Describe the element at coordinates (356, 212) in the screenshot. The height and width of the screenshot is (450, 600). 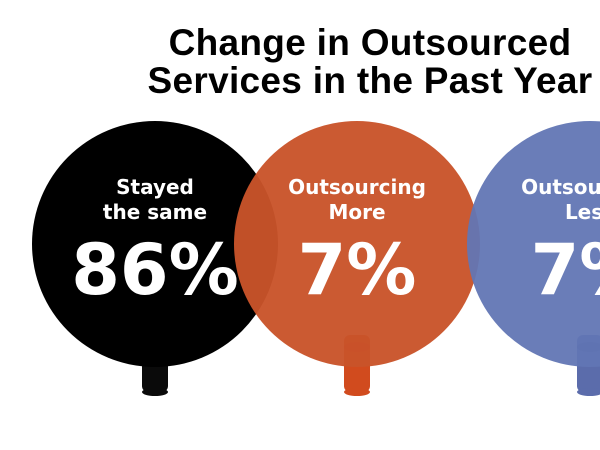
I see `bubble-label-2-line-2: More` at that location.